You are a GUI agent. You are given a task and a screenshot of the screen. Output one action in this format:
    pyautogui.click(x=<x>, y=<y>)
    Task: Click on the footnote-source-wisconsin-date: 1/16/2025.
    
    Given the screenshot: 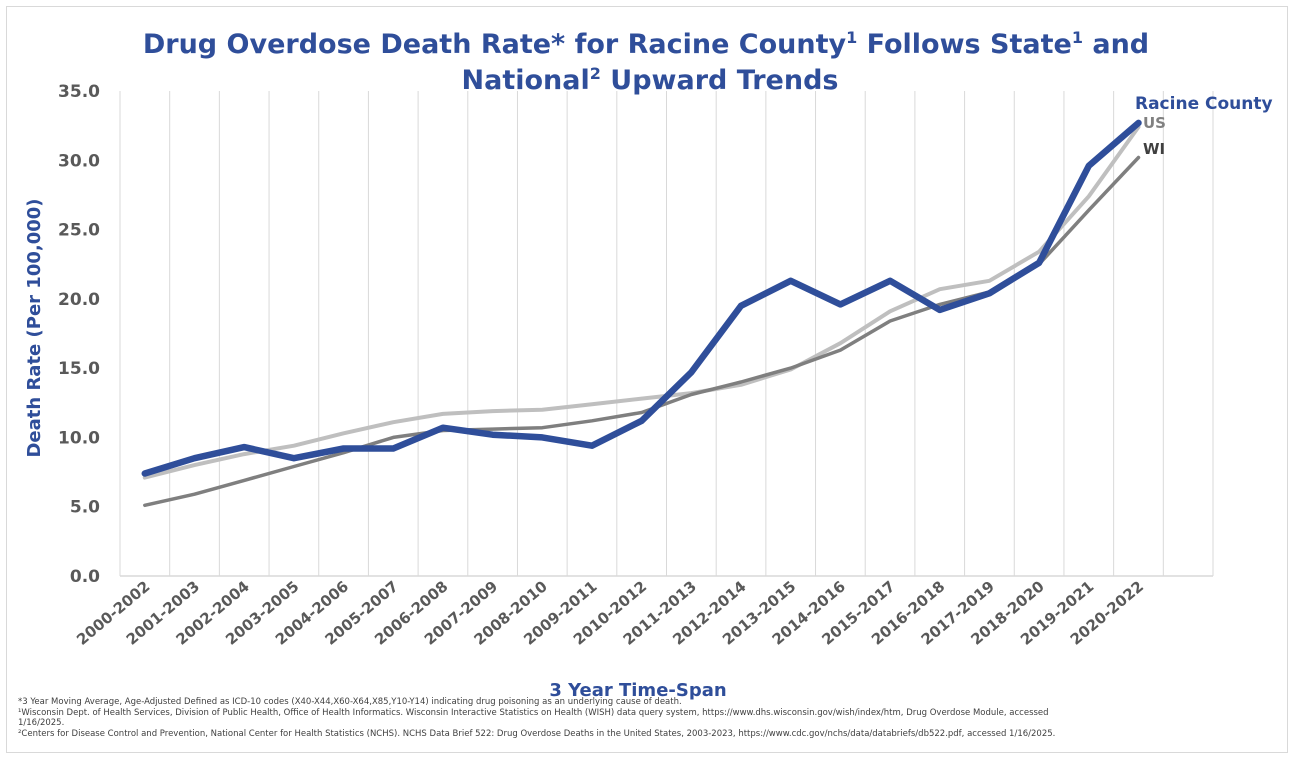 What is the action you would take?
    pyautogui.click(x=41, y=723)
    